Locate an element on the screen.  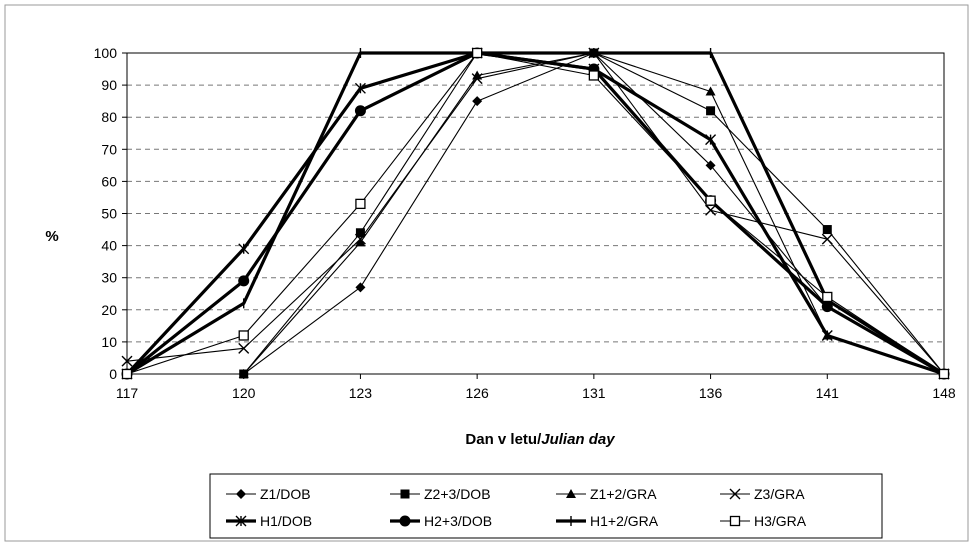
y-tick-labels: 0 10 20 30 40 50 60 70 80 90 100 is located at coordinates (110, 213).